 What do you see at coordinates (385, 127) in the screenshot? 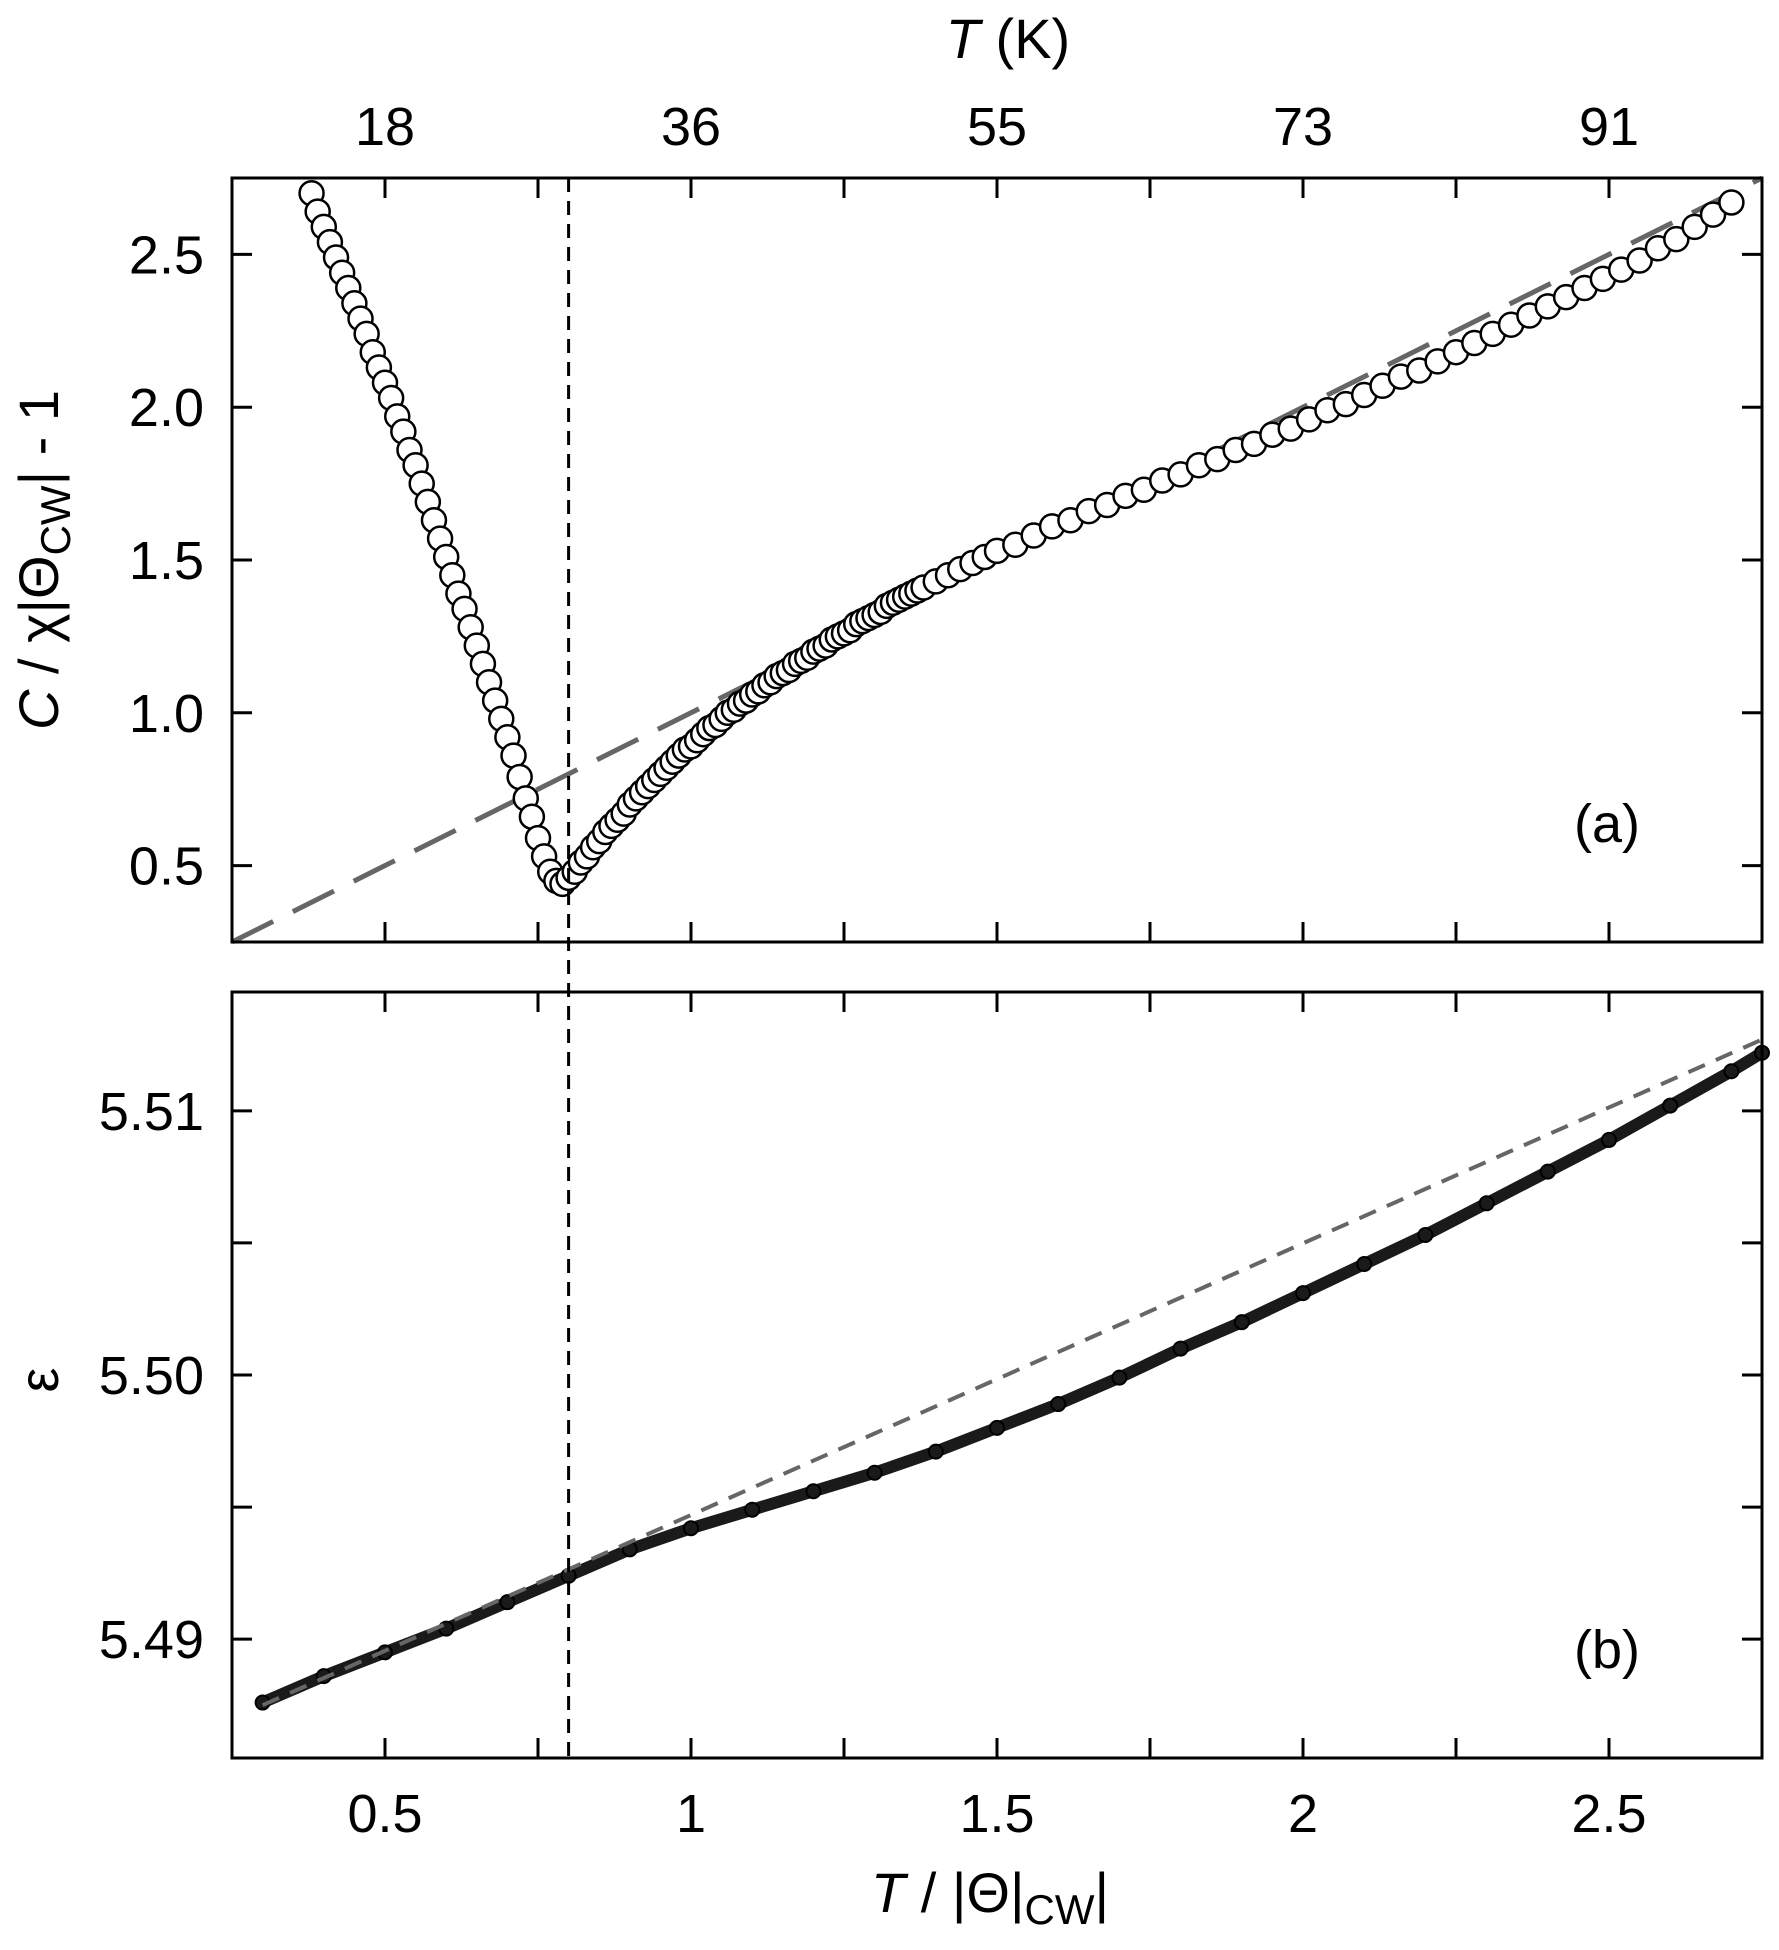
I see `top-axis-tick-label: 18` at bounding box center [385, 127].